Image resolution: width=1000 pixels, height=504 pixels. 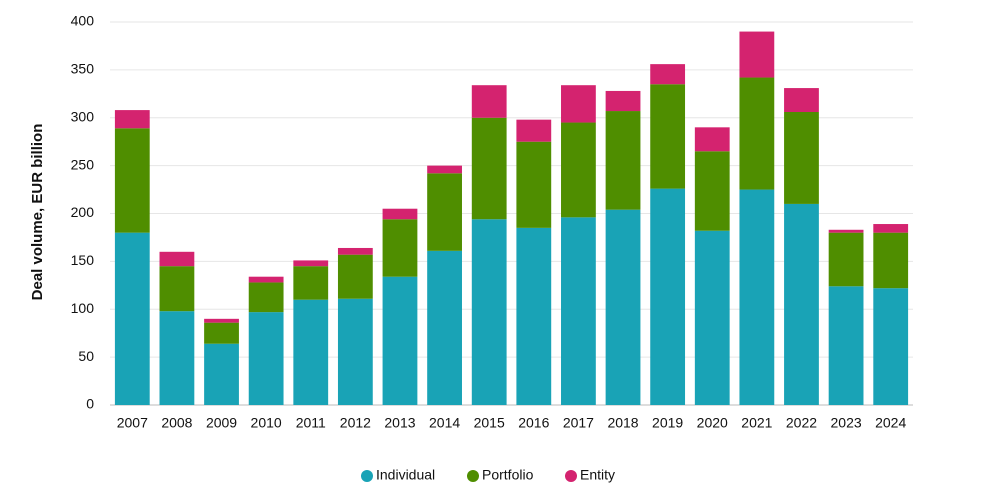 I want to click on x-tick-label: 2018, so click(x=622, y=423).